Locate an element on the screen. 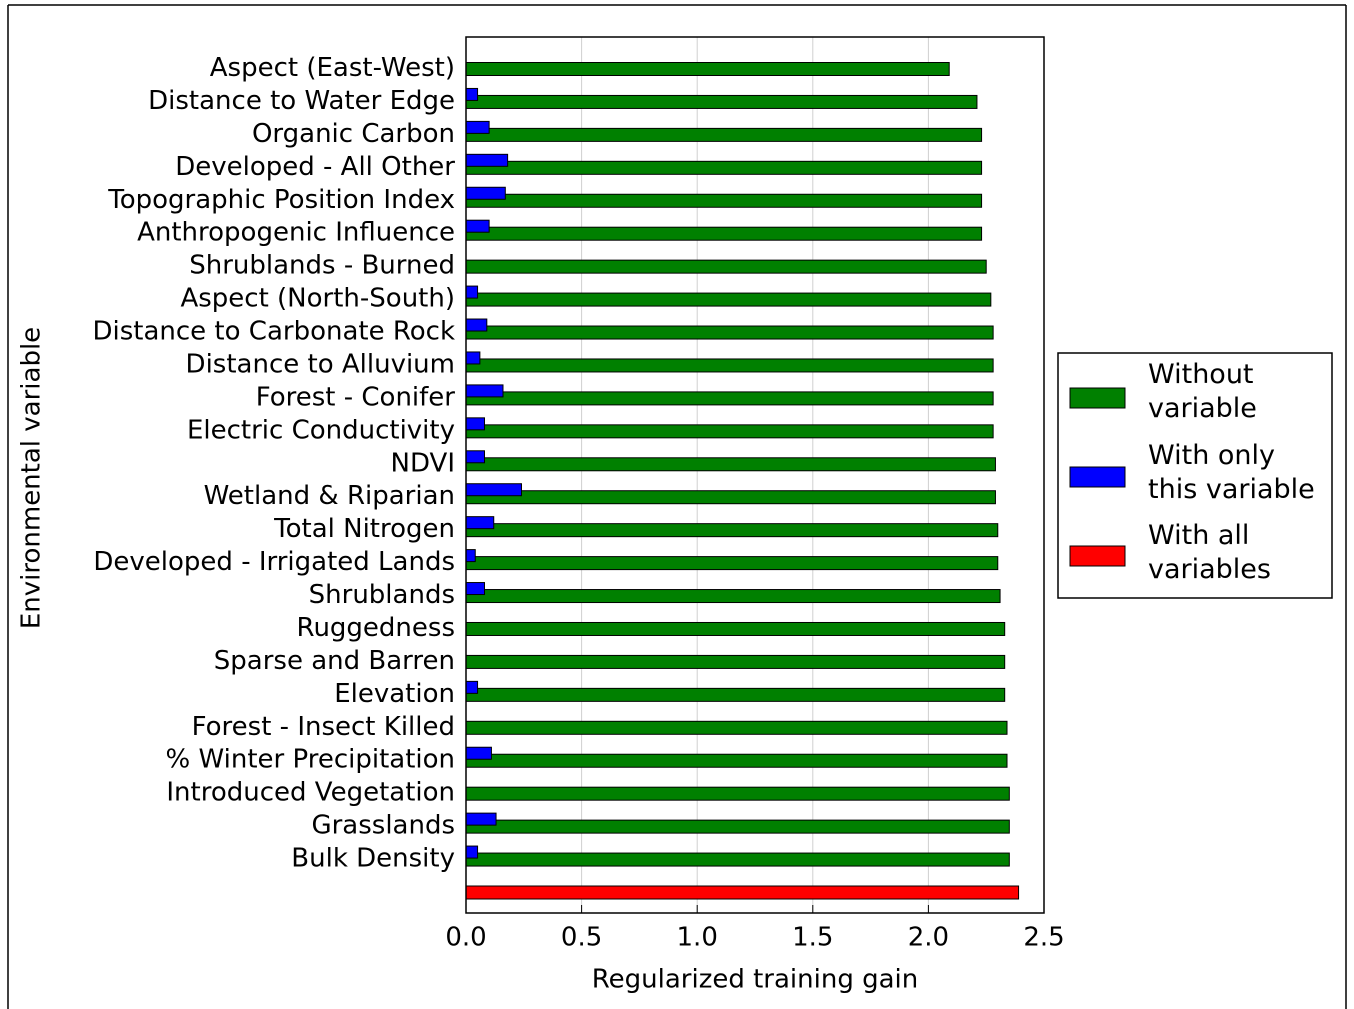 This screenshot has width=1354, height=1009. x-tick-label: 1.5 is located at coordinates (812, 938).